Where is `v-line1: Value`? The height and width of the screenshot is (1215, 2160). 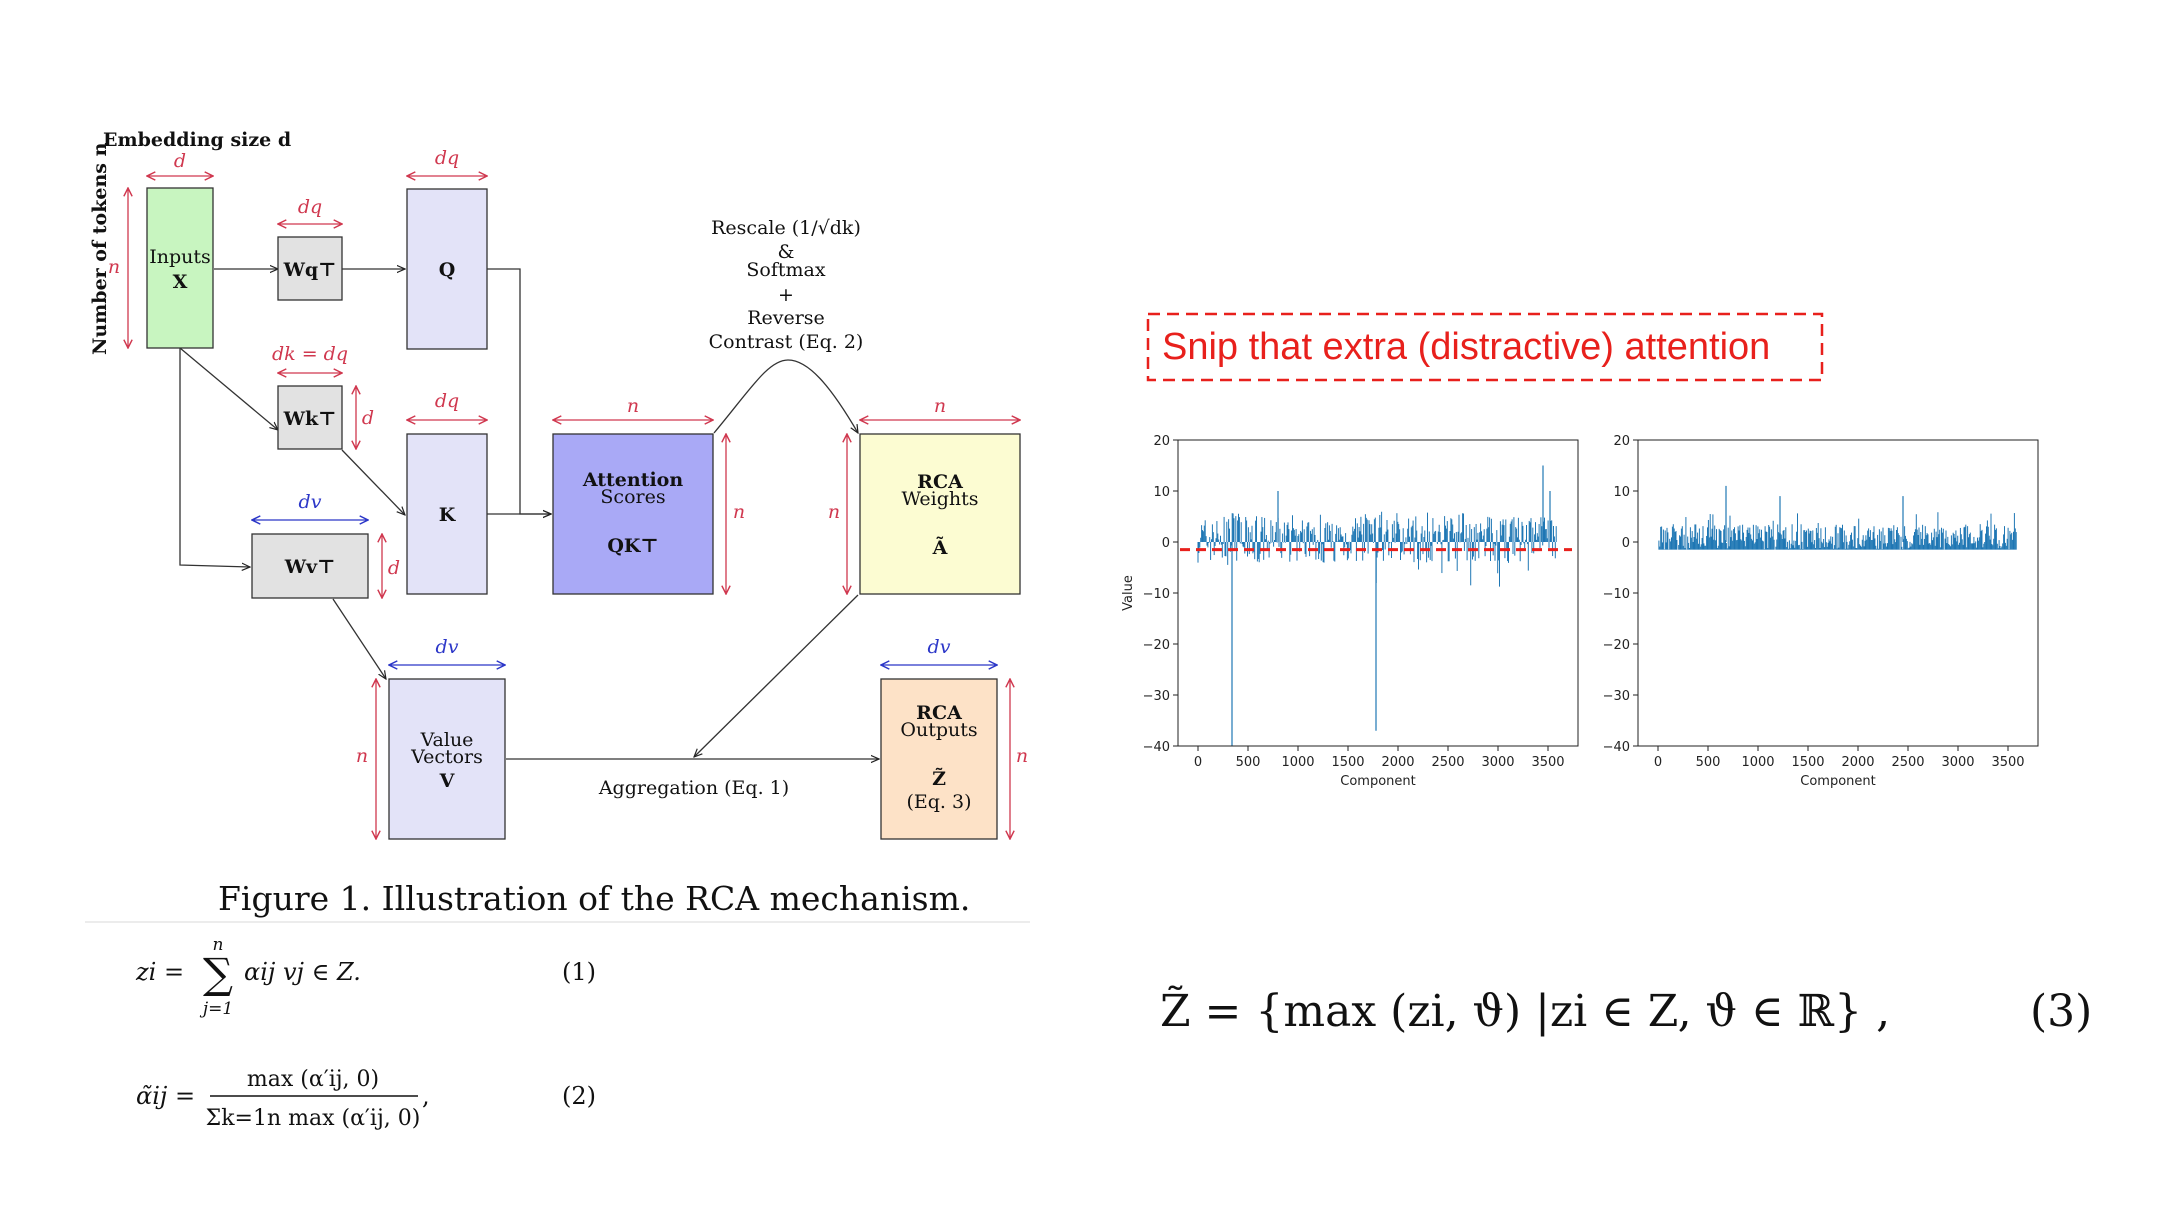 v-line1: Value is located at coordinates (447, 740).